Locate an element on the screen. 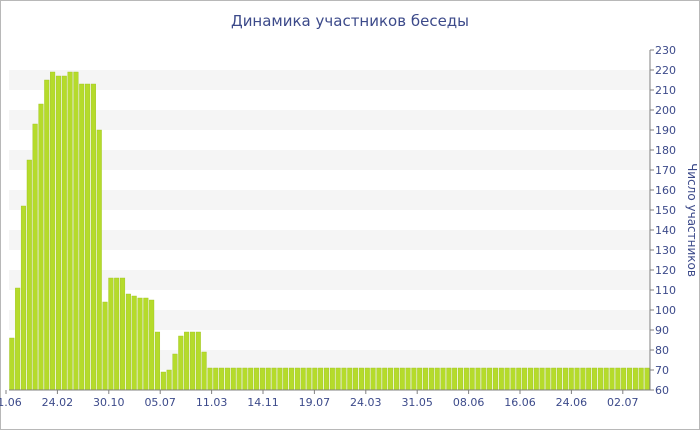 This screenshot has height=430, width=700. x-tick-label: 08.06 is located at coordinates (469, 402).